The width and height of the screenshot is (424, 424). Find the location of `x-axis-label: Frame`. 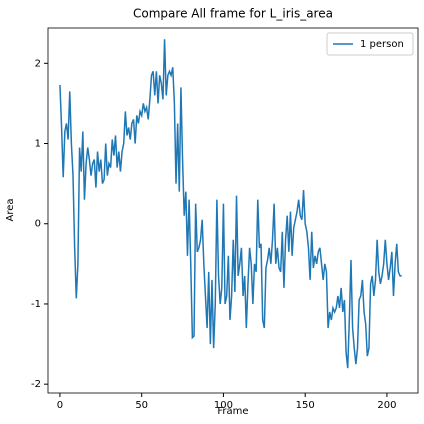

x-axis-label: Frame is located at coordinates (232, 411).